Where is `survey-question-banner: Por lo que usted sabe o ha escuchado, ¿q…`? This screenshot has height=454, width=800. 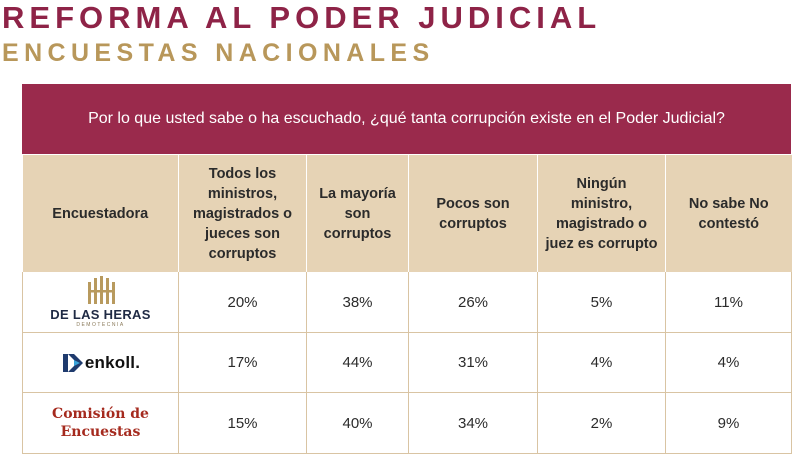
survey-question-banner: Por lo que usted sabe o ha escuchado, ¿q… is located at coordinates (406, 119).